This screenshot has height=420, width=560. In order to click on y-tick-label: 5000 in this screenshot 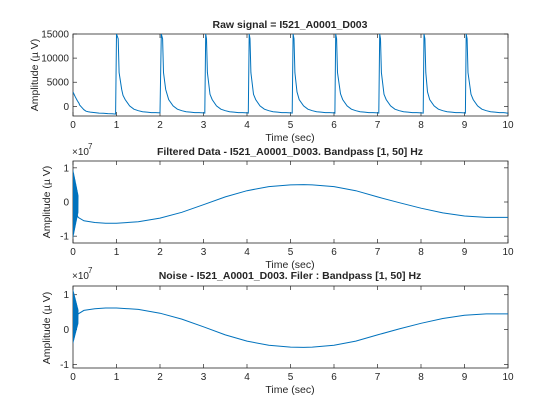, I will do `click(58, 83)`.